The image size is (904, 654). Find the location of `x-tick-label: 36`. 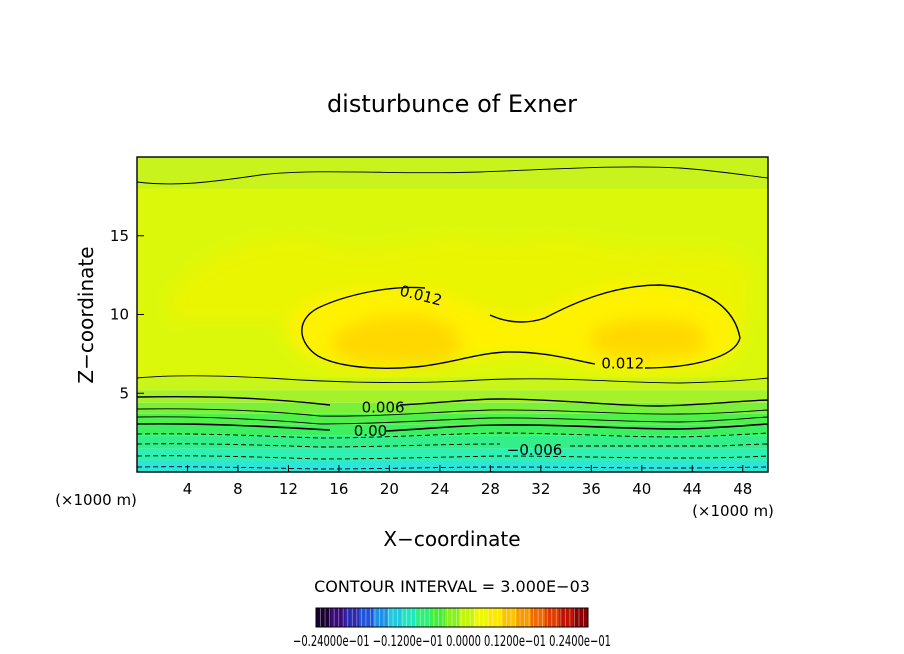

x-tick-label: 36 is located at coordinates (591, 489).